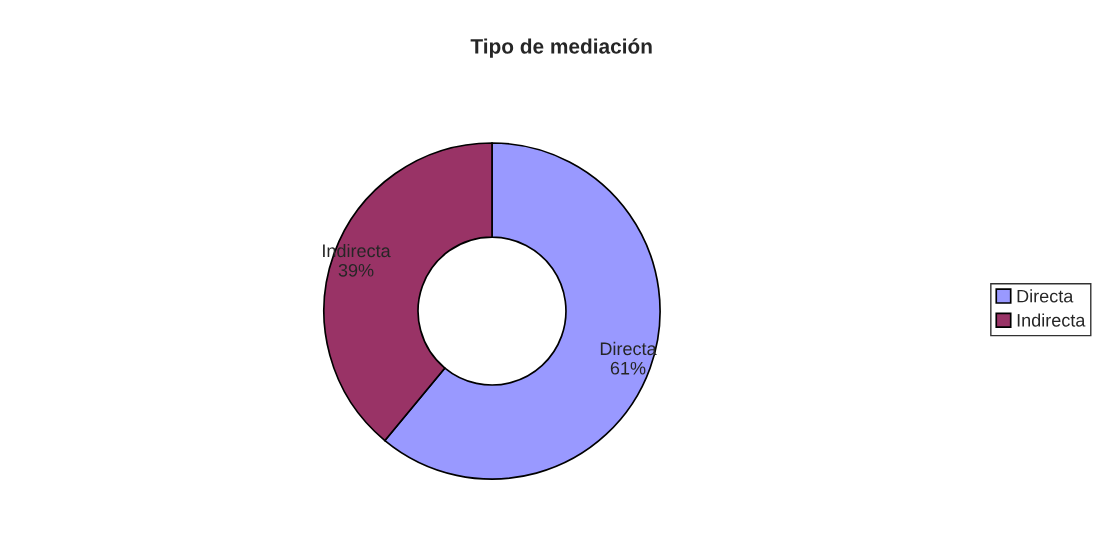 Image resolution: width=1097 pixels, height=534 pixels. What do you see at coordinates (628, 368) in the screenshot?
I see `data-label: 61%` at bounding box center [628, 368].